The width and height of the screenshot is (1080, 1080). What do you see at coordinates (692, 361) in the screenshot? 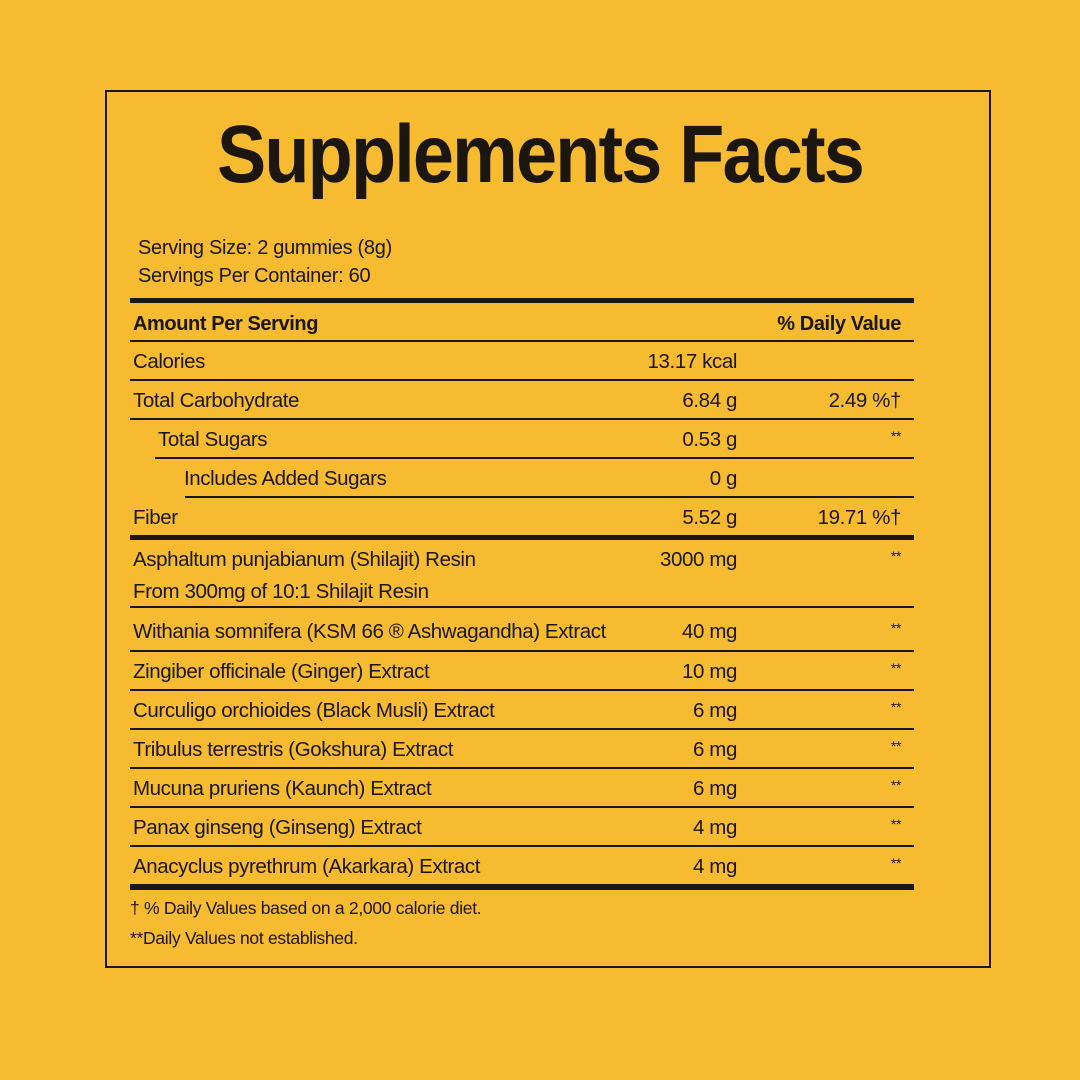
I see `row-amount: 13.17 kcal` at bounding box center [692, 361].